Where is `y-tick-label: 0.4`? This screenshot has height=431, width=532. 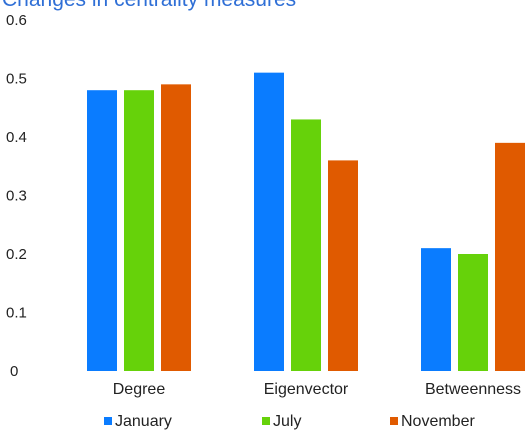
y-tick-label: 0.4 is located at coordinates (16, 137).